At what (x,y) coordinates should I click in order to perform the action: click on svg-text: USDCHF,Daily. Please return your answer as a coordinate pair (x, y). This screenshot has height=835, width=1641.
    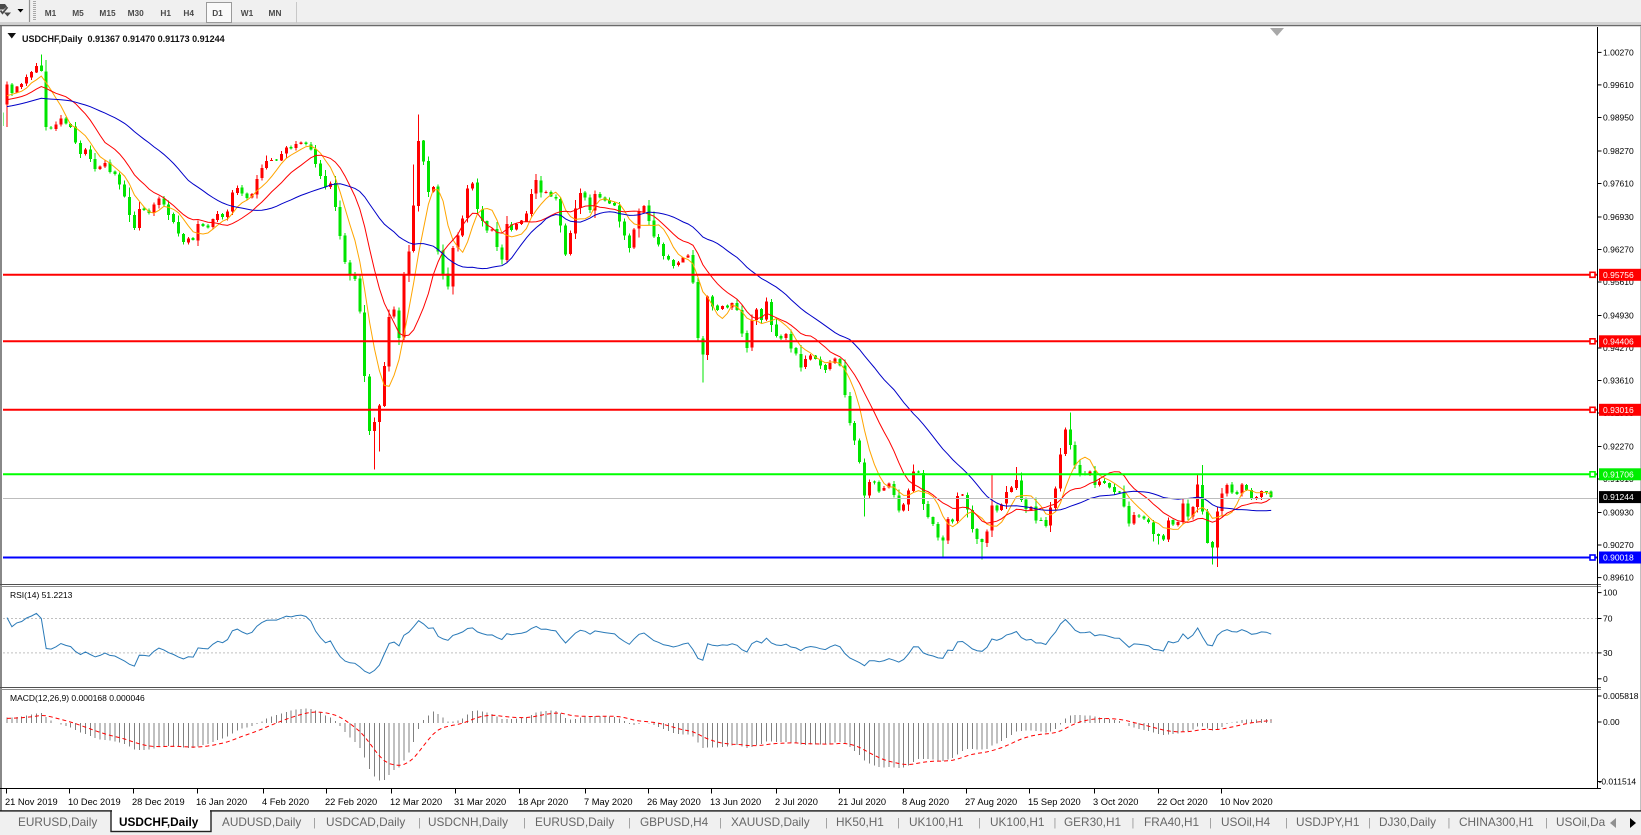
    Looking at the image, I should click on (159, 822).